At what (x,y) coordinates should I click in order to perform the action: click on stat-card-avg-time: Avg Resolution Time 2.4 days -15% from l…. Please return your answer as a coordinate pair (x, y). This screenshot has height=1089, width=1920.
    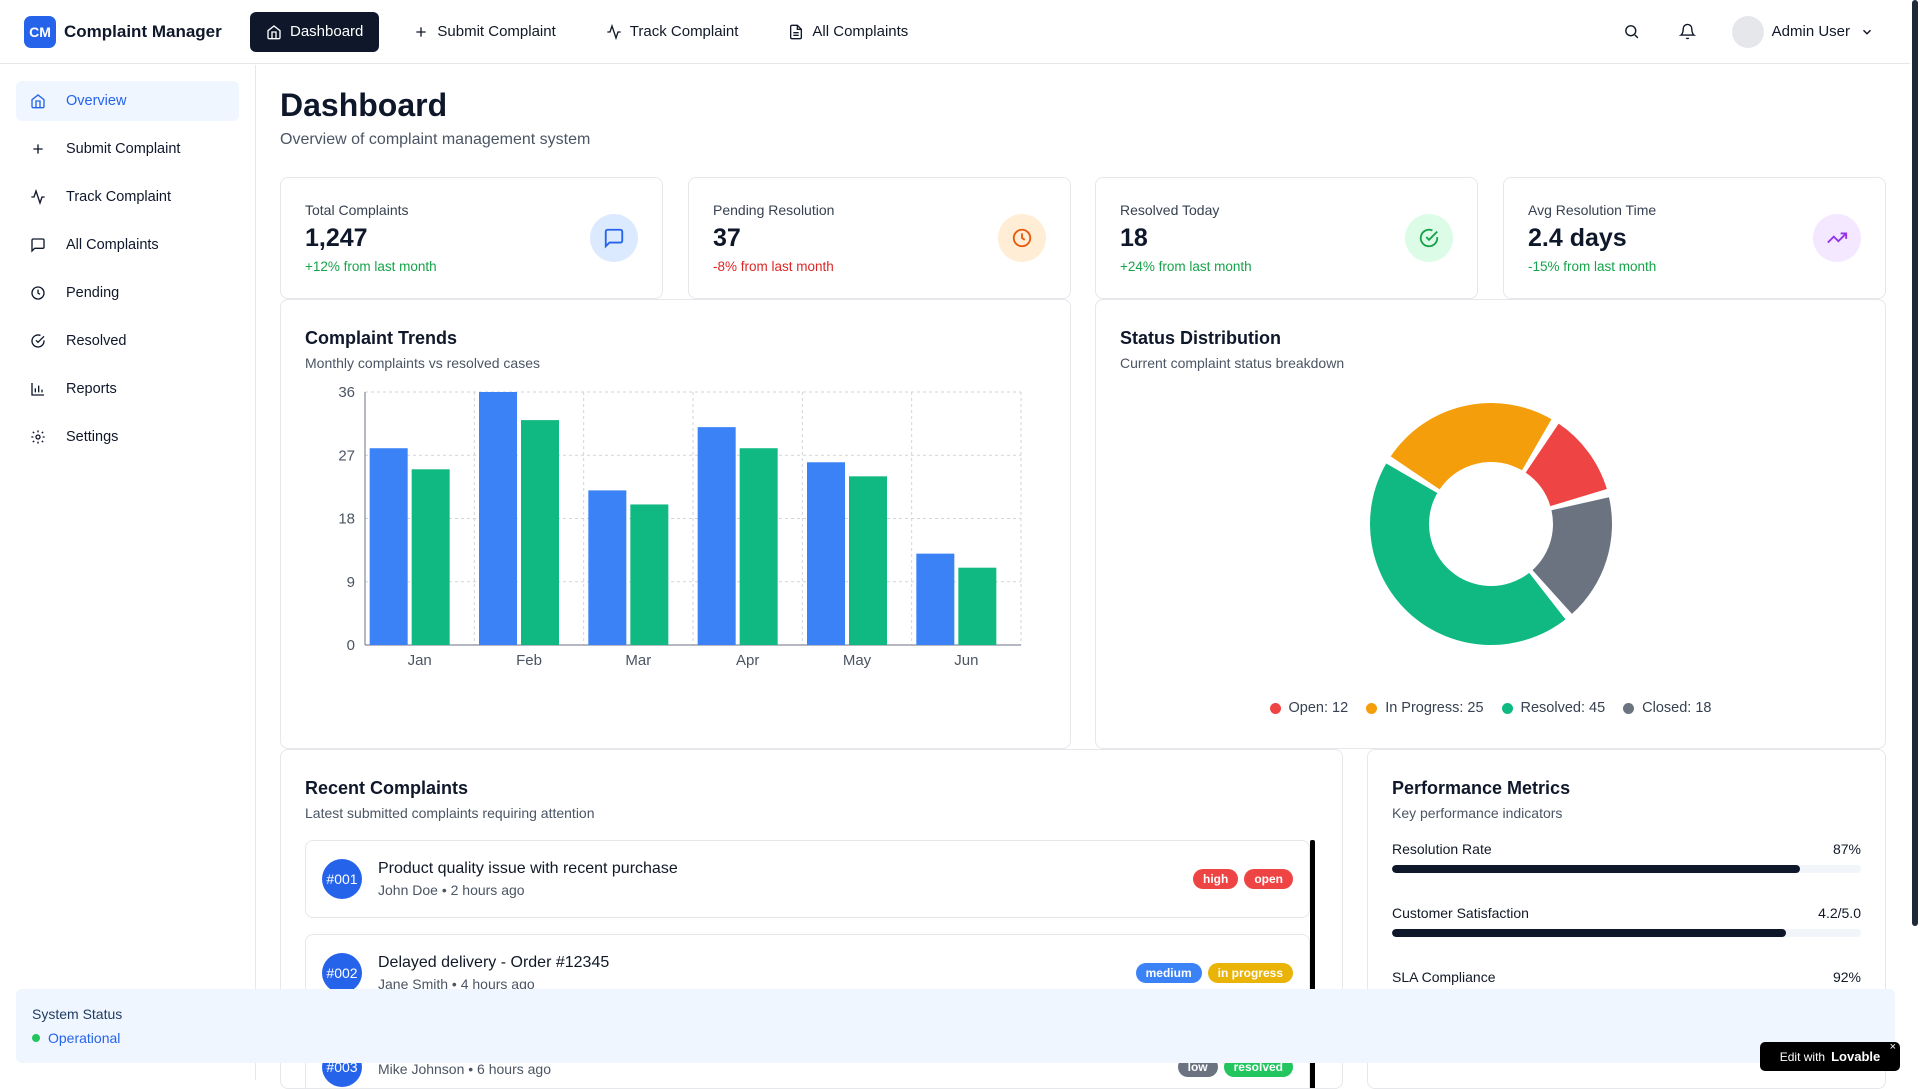
    Looking at the image, I should click on (1694, 238).